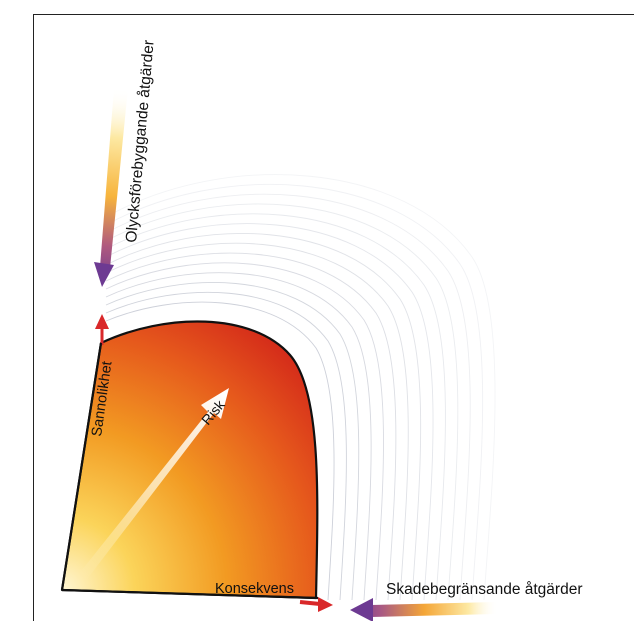 The height and width of the screenshot is (621, 634). I want to click on consequence-label: Konsekvens, so click(254, 589).